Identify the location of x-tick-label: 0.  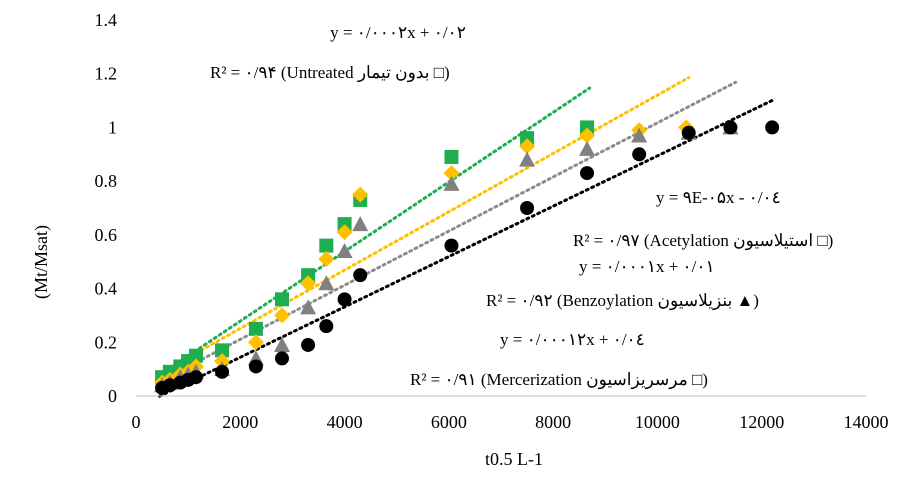
(136, 422).